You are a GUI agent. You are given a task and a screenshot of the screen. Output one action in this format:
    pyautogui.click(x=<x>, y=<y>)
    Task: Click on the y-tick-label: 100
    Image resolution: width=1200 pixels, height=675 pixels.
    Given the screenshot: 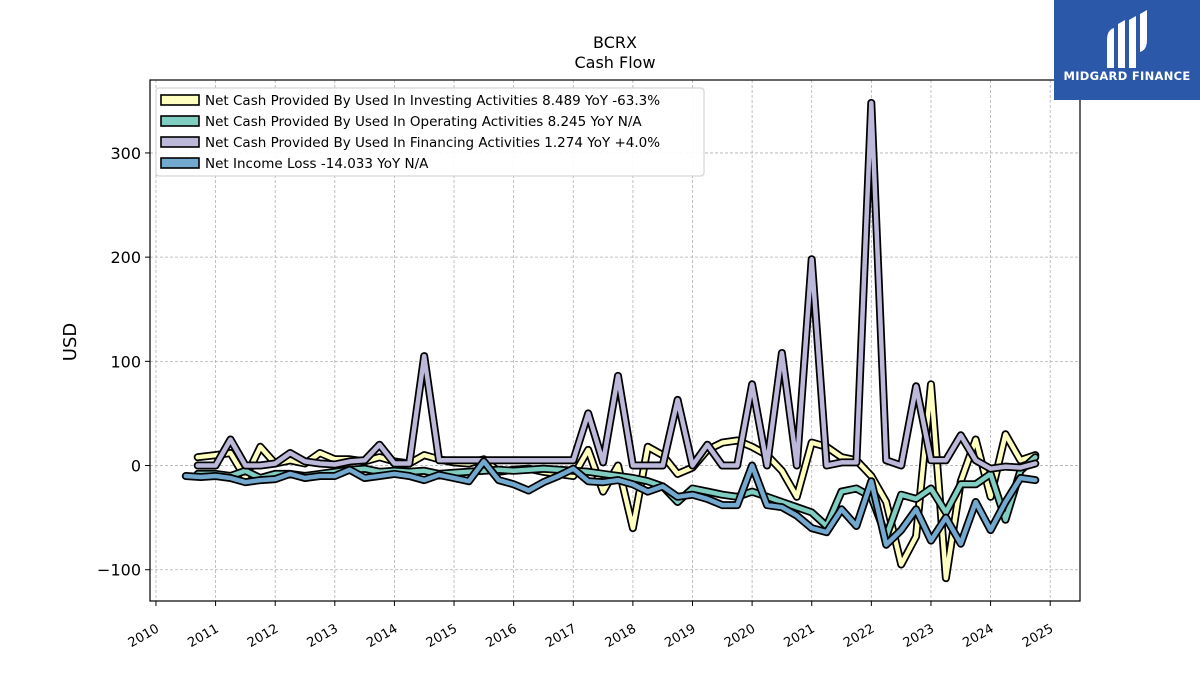 What is the action you would take?
    pyautogui.click(x=125, y=361)
    